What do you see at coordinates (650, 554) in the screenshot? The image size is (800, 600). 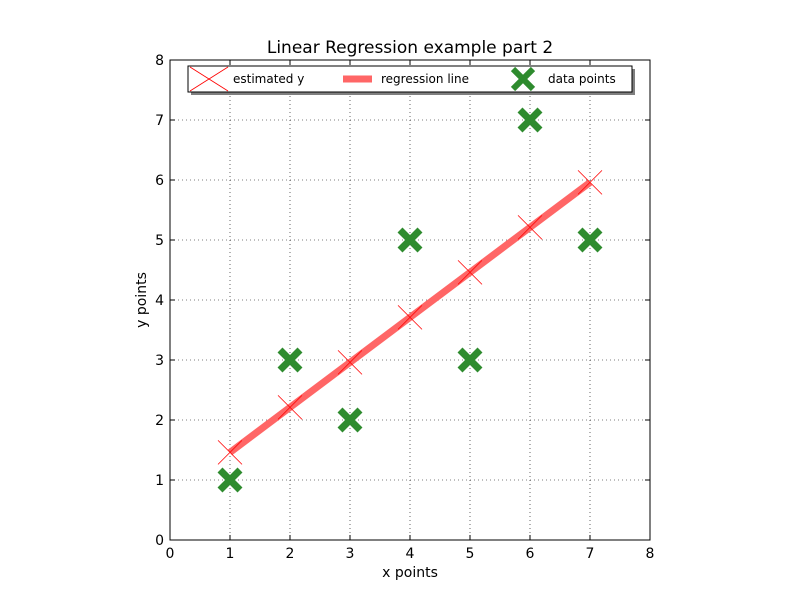 I see `x-tick-label: 8` at bounding box center [650, 554].